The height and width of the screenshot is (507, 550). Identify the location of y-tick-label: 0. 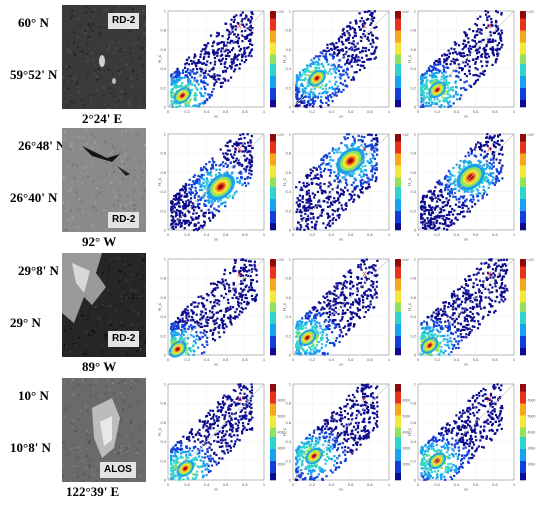
(290, 355).